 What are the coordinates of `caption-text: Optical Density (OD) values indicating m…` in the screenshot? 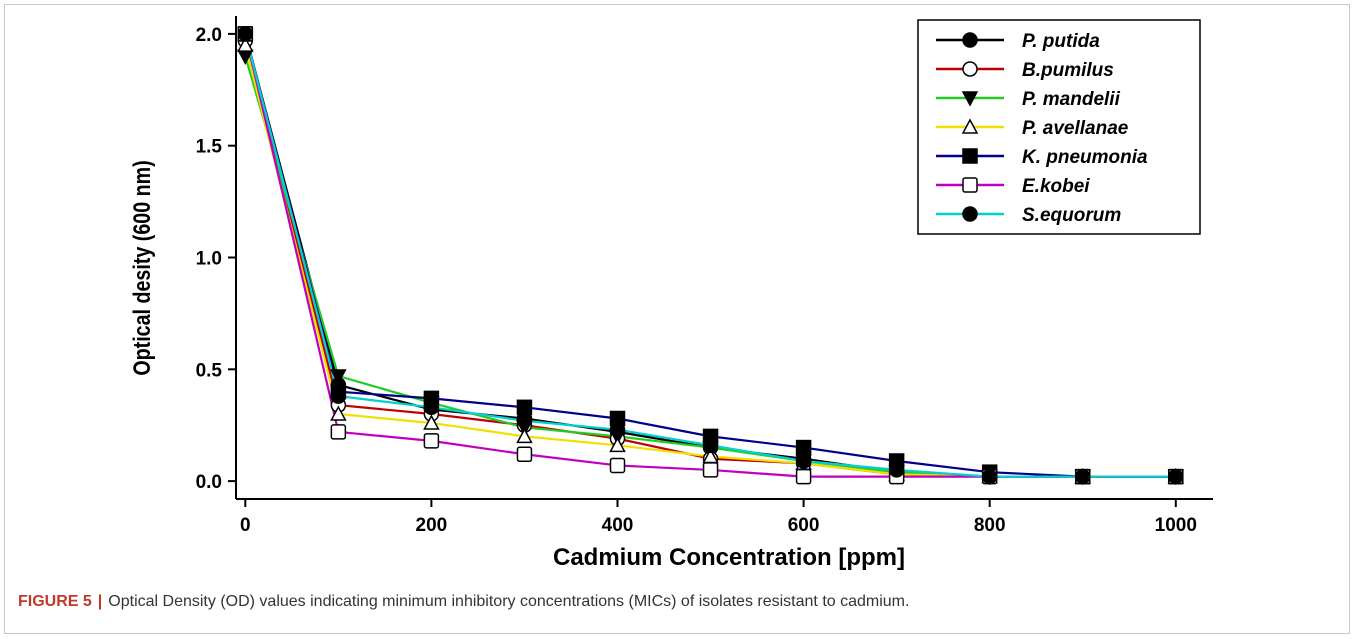 It's located at (509, 601).